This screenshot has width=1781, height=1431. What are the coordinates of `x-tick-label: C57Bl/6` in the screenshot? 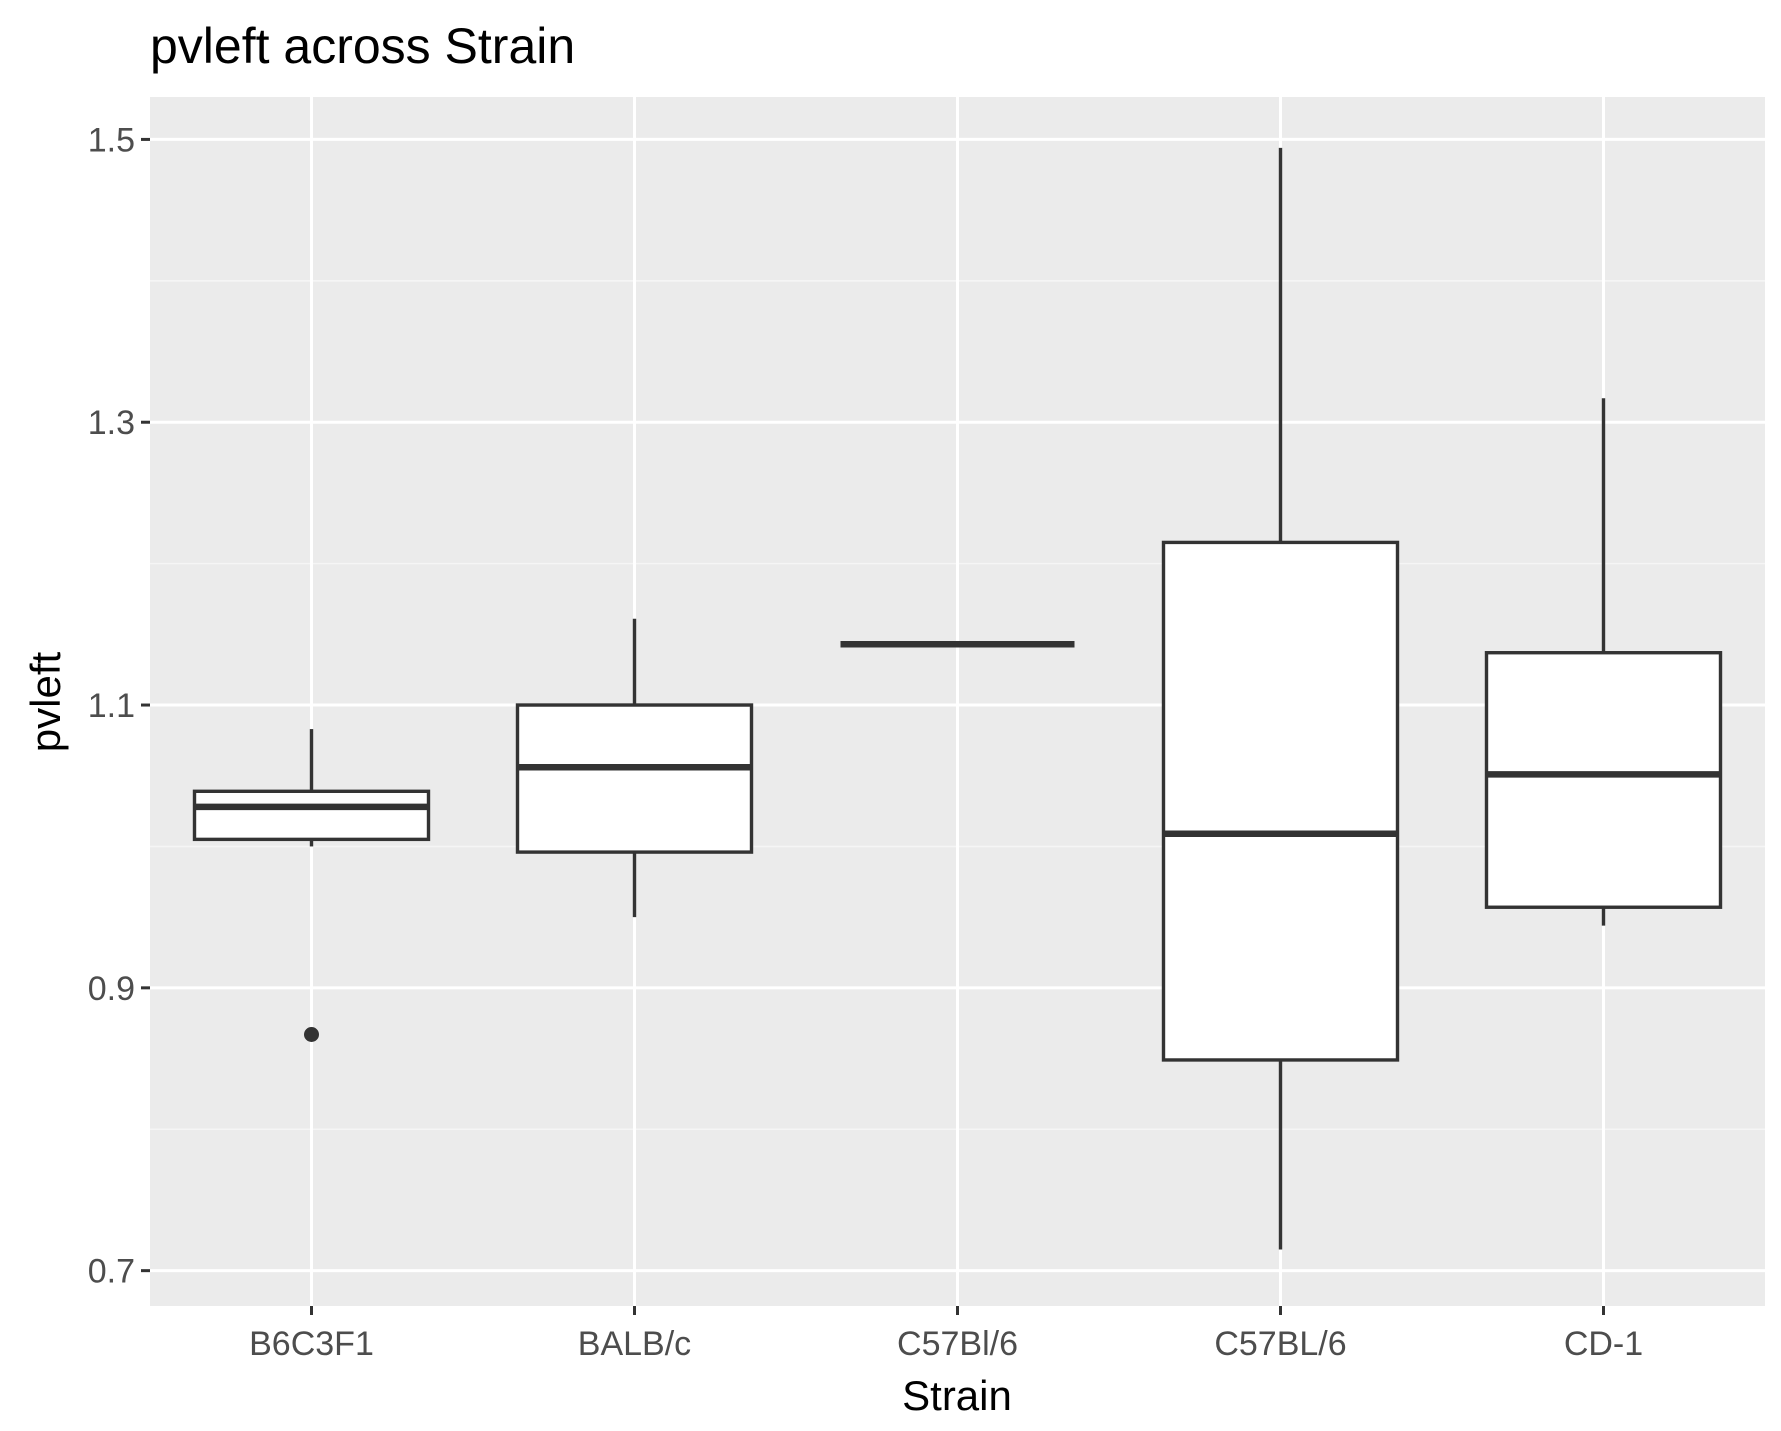 It's located at (957, 1344).